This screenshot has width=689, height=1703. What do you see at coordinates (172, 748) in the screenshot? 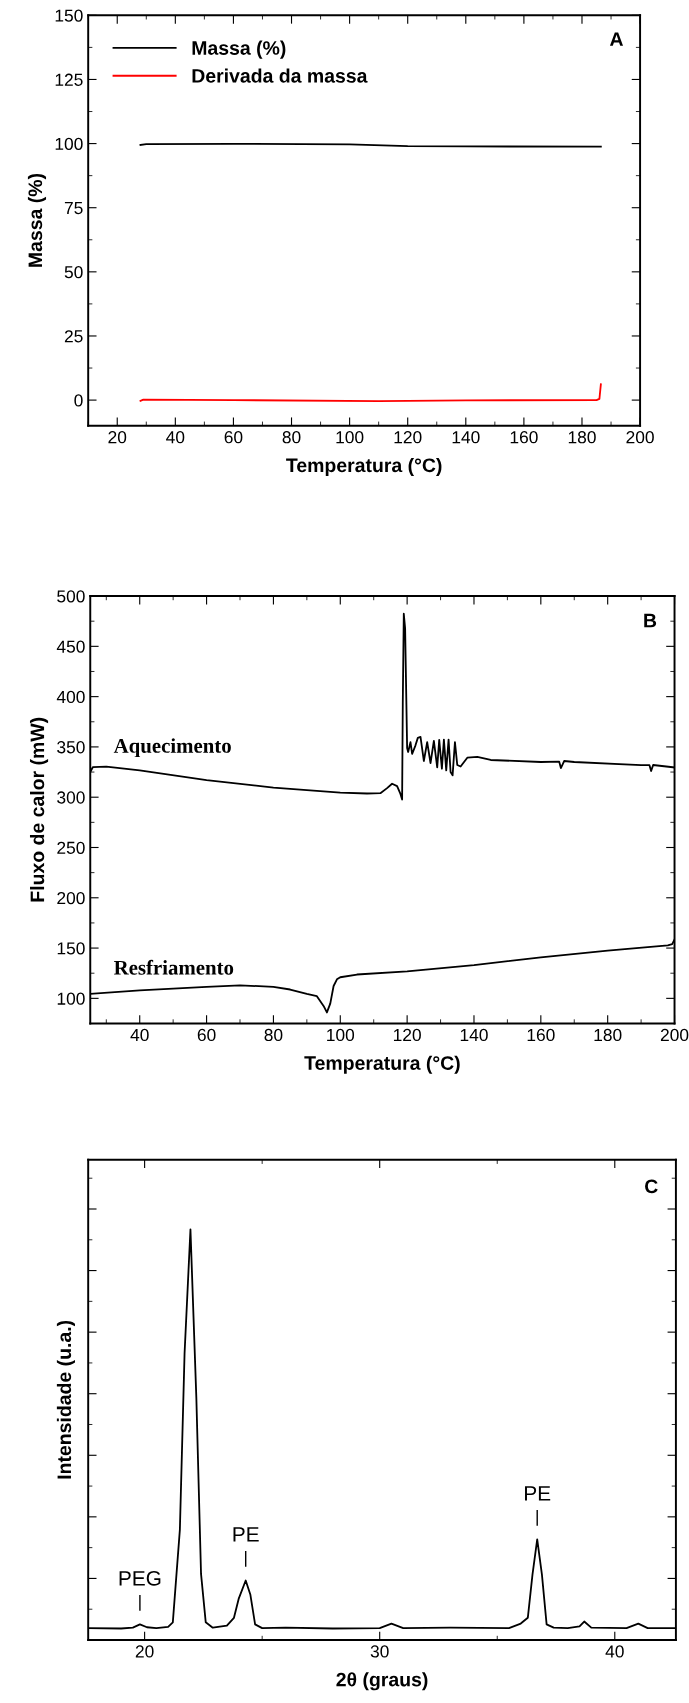
I see `series-label: Aquecimento` at bounding box center [172, 748].